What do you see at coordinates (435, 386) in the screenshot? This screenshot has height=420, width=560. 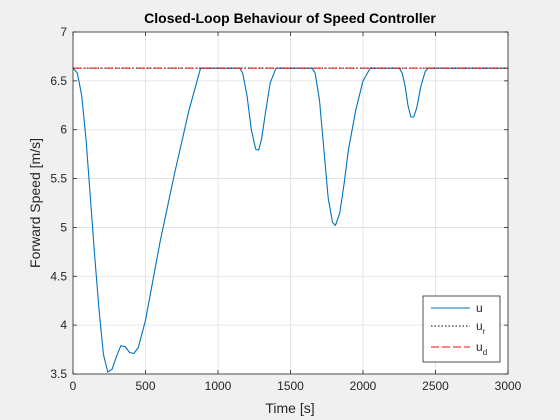 I see `x-tick-label: 2500` at bounding box center [435, 386].